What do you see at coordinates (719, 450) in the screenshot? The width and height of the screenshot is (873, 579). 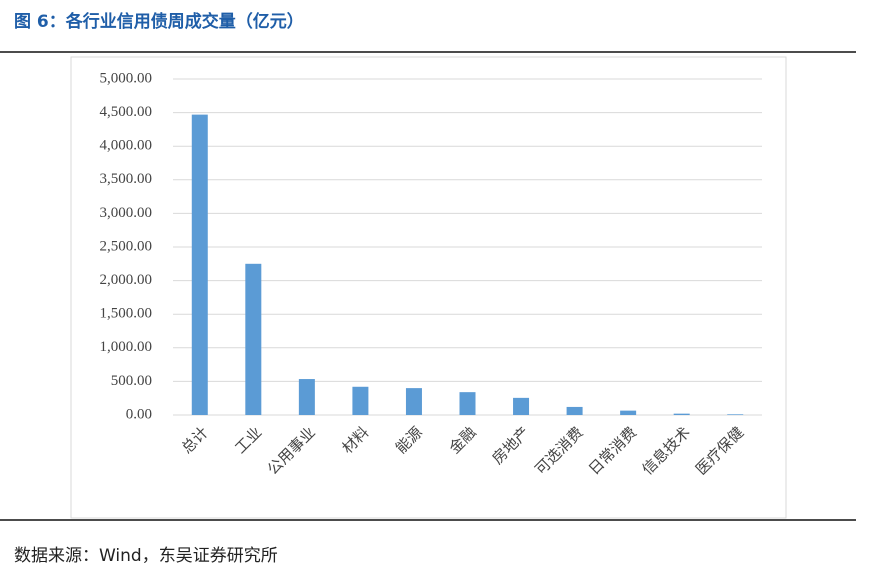 I see `x-tick-label: 医疗保健` at bounding box center [719, 450].